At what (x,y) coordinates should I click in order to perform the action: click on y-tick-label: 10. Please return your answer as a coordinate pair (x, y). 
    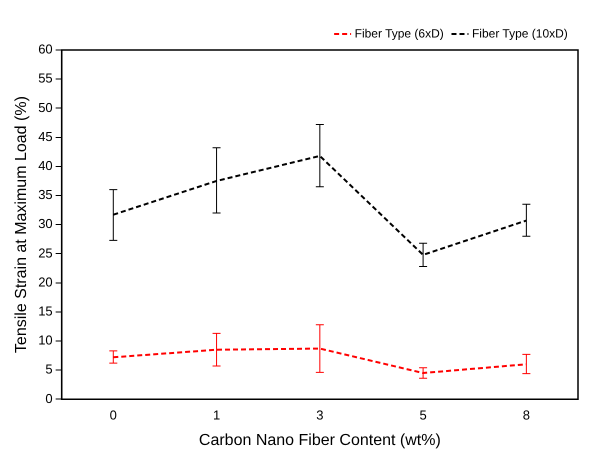
    Looking at the image, I should click on (45, 340).